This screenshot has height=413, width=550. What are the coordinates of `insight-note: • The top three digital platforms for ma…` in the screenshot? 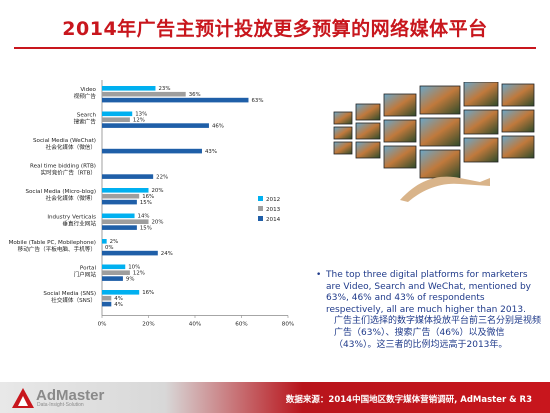 It's located at (429, 310).